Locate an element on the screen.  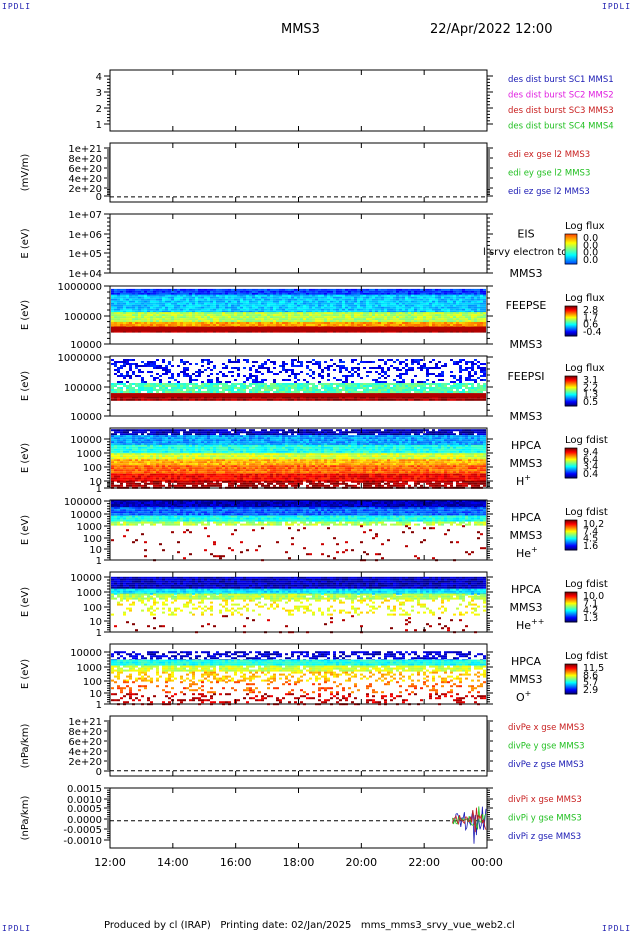
colorbar-tick-label: 11.5 is located at coordinates (593, 668).